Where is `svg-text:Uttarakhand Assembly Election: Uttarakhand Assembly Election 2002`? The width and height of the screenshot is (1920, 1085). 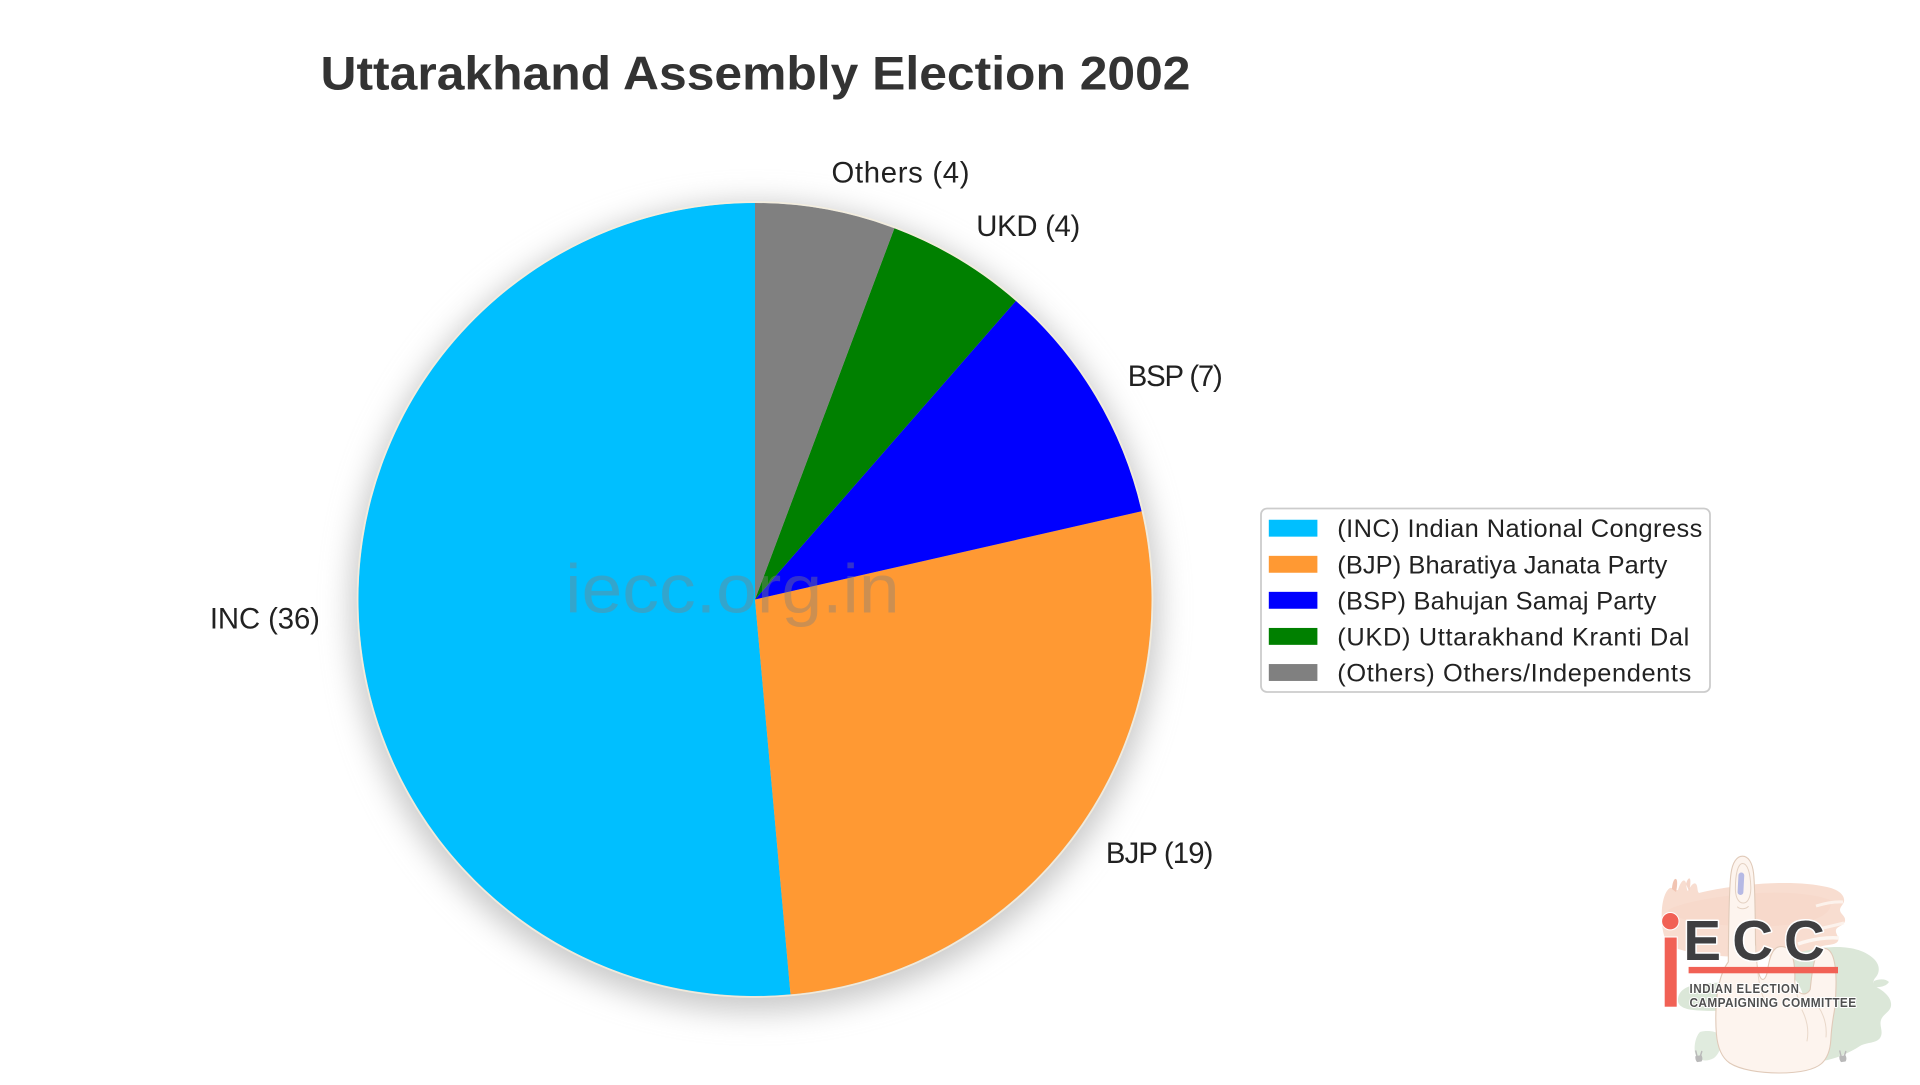
svg-text:Uttarakhand Assembly Election: Uttarakhand Assembly Election 2002 is located at coordinates (756, 74).